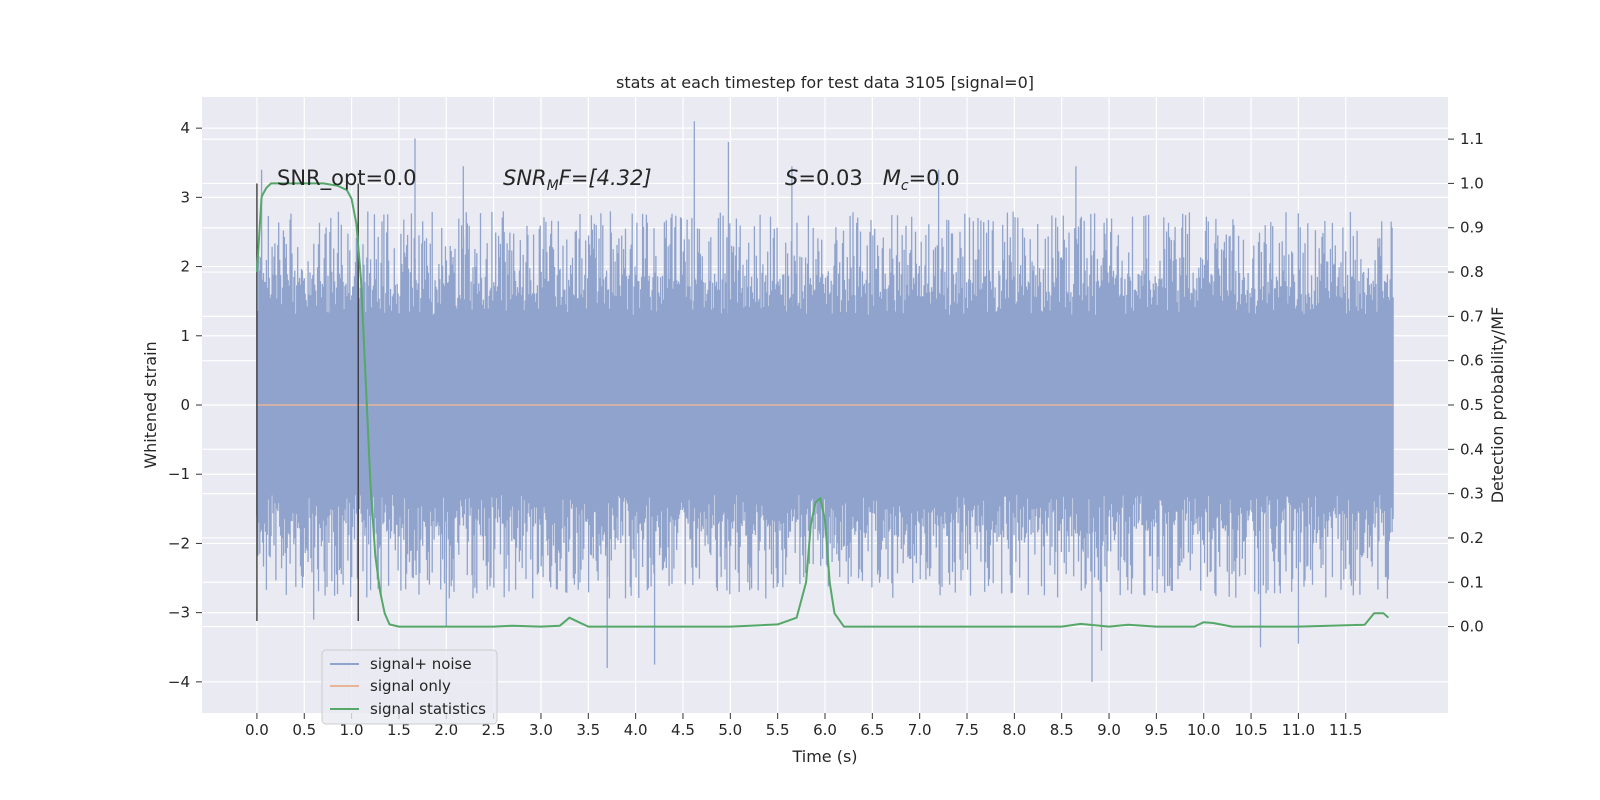 The height and width of the screenshot is (800, 1600). I want to click on x-tick-label: 11.0, so click(1298, 730).